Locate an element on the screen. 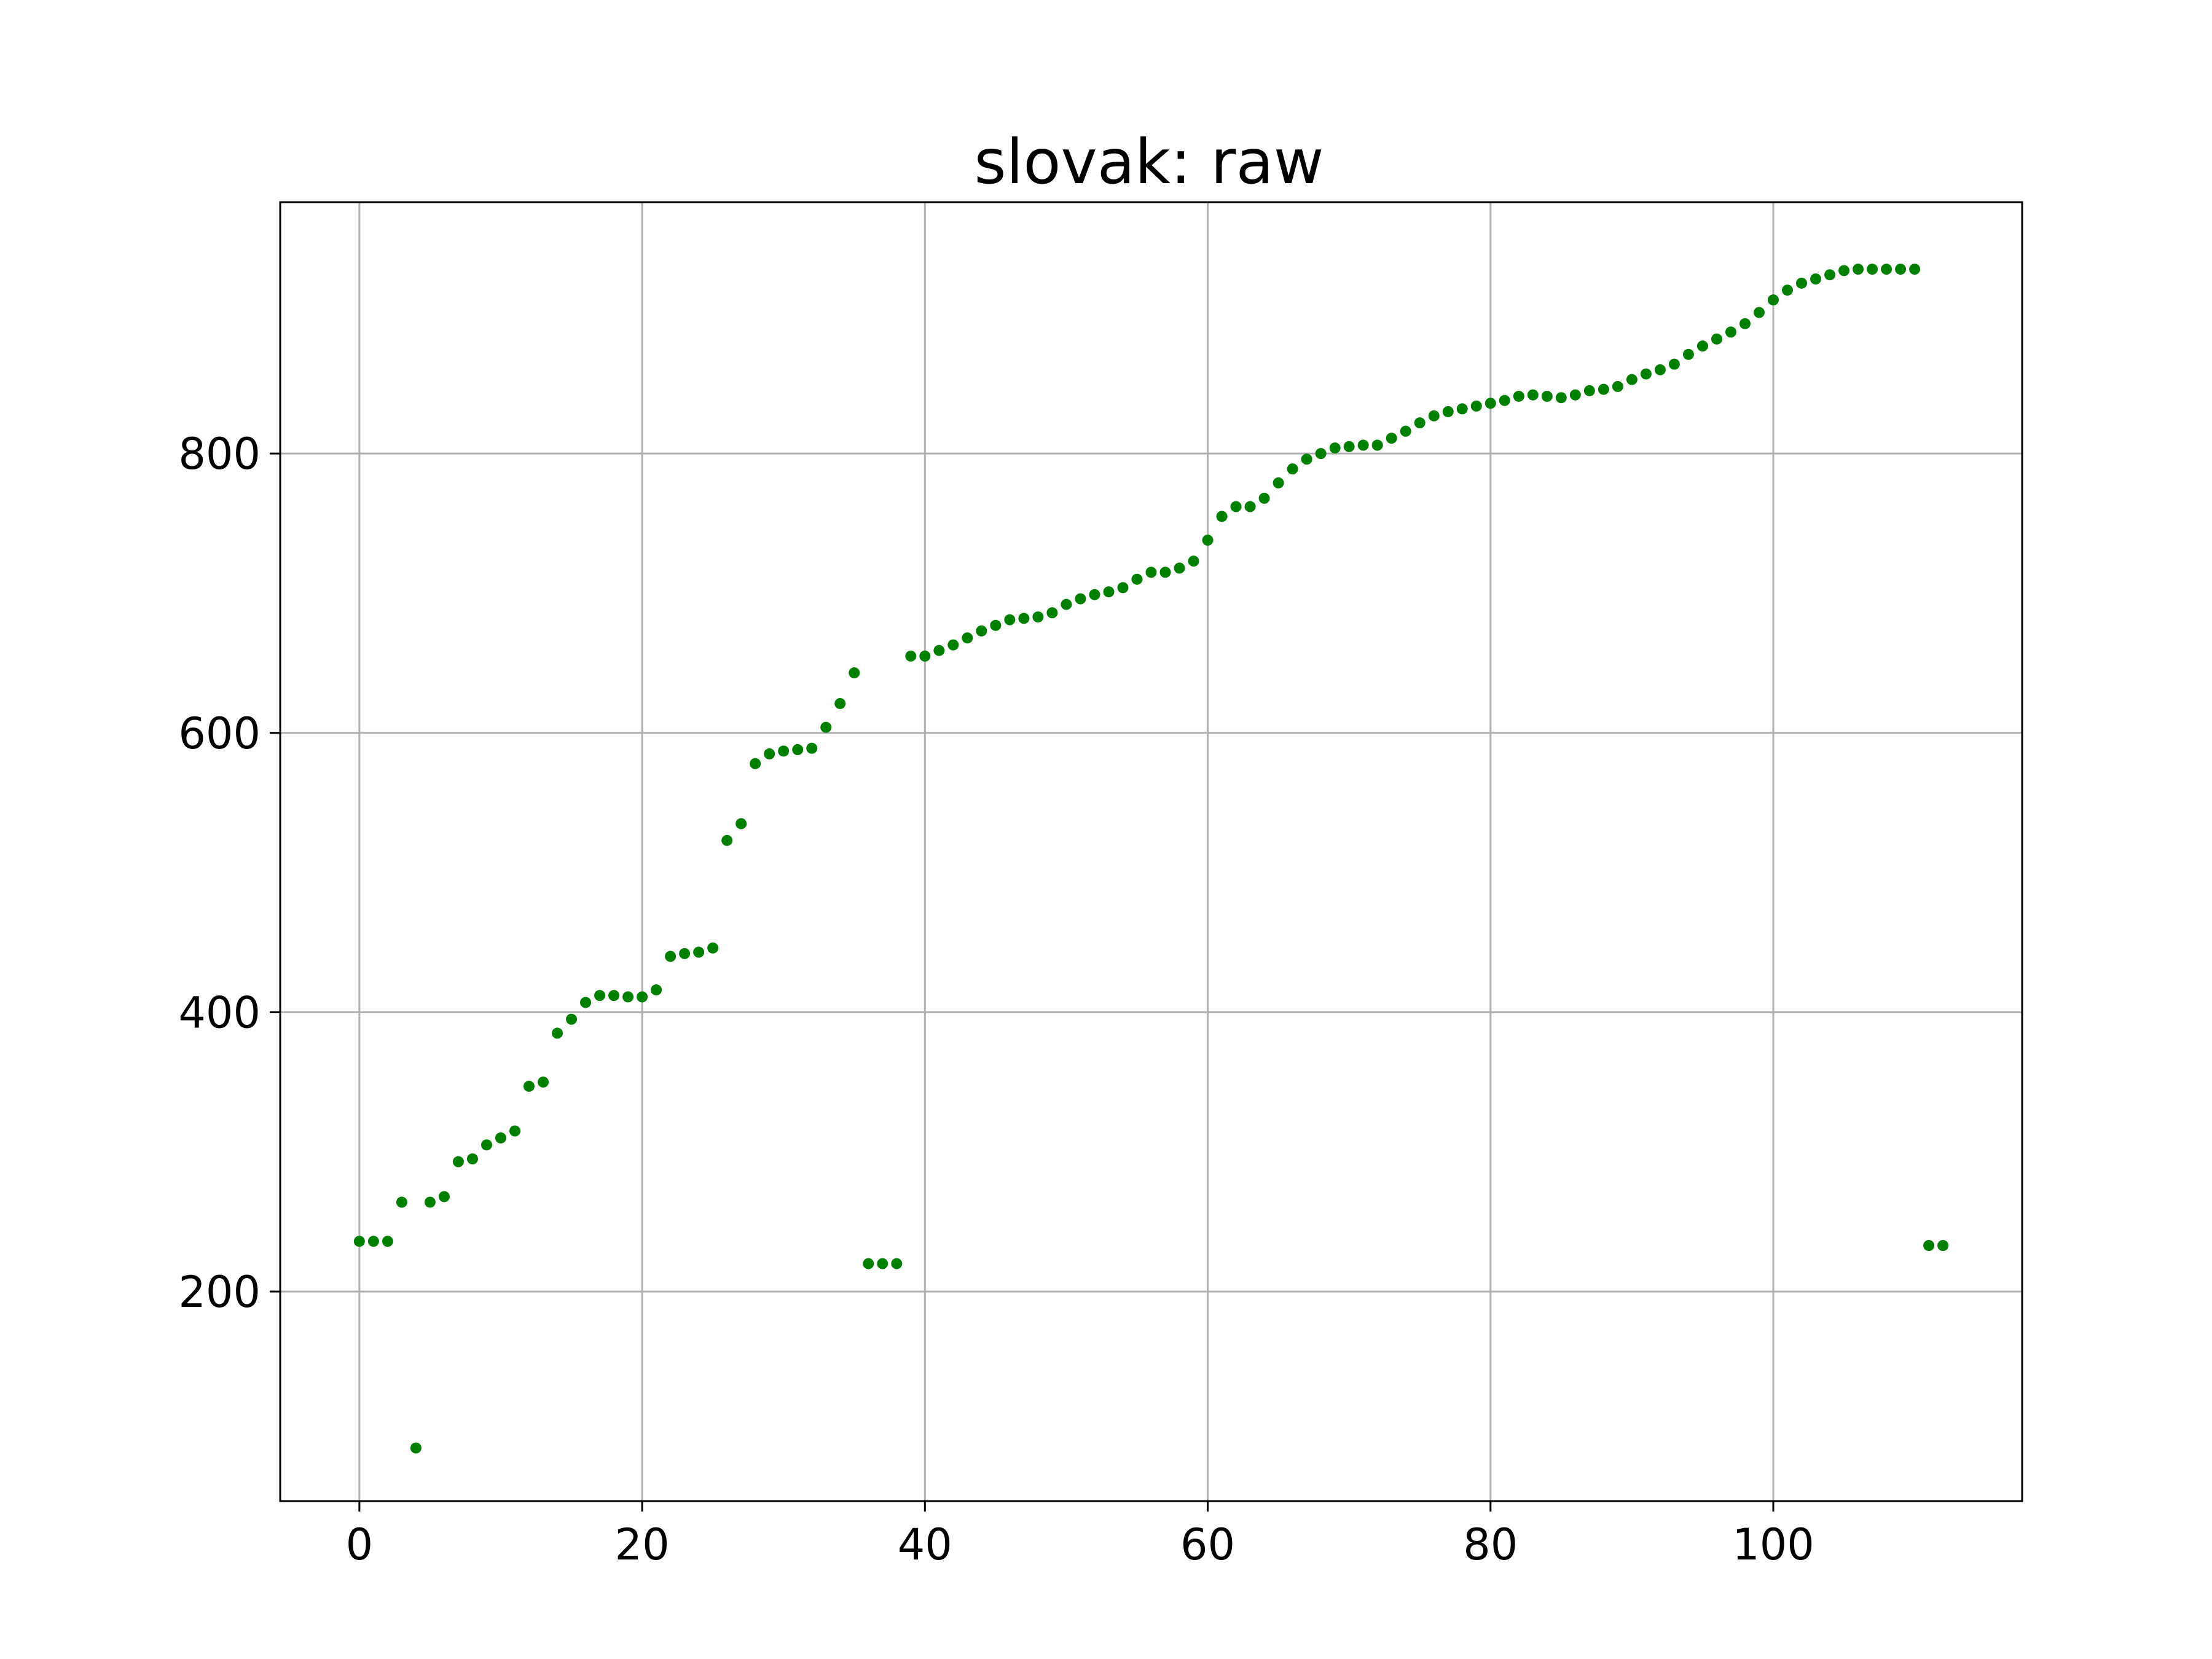 The height and width of the screenshot is (1659, 2212). x-tick-label: 0 is located at coordinates (360, 1545).